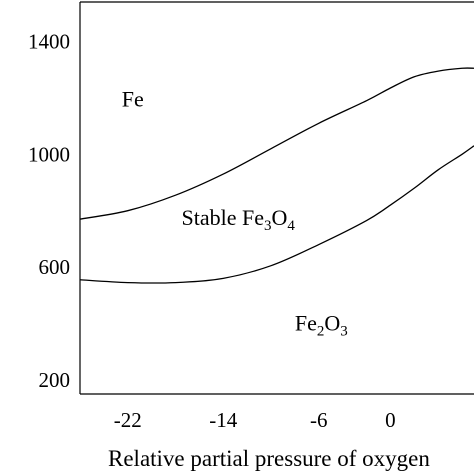 The image size is (474, 474). Describe the element at coordinates (49, 210) in the screenshot. I see `y-axis-tick-labels: 1400 1000 600 200` at that location.